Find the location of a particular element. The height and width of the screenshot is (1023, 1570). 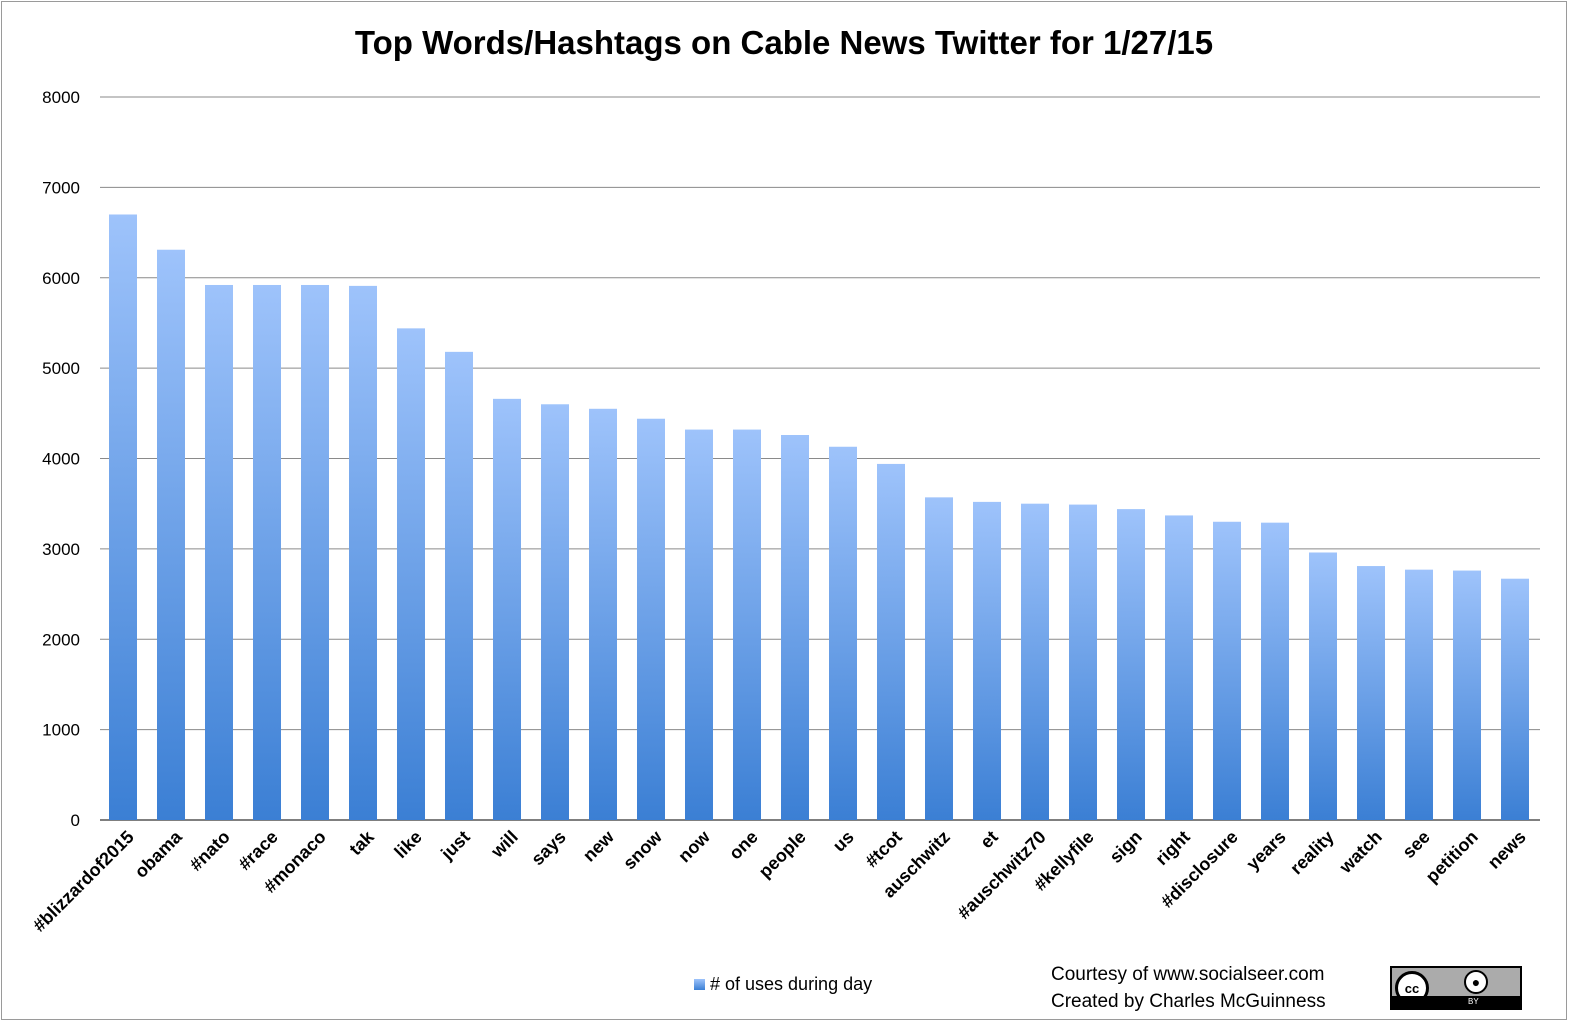

x-tick-label: watch is located at coordinates (1360, 852).